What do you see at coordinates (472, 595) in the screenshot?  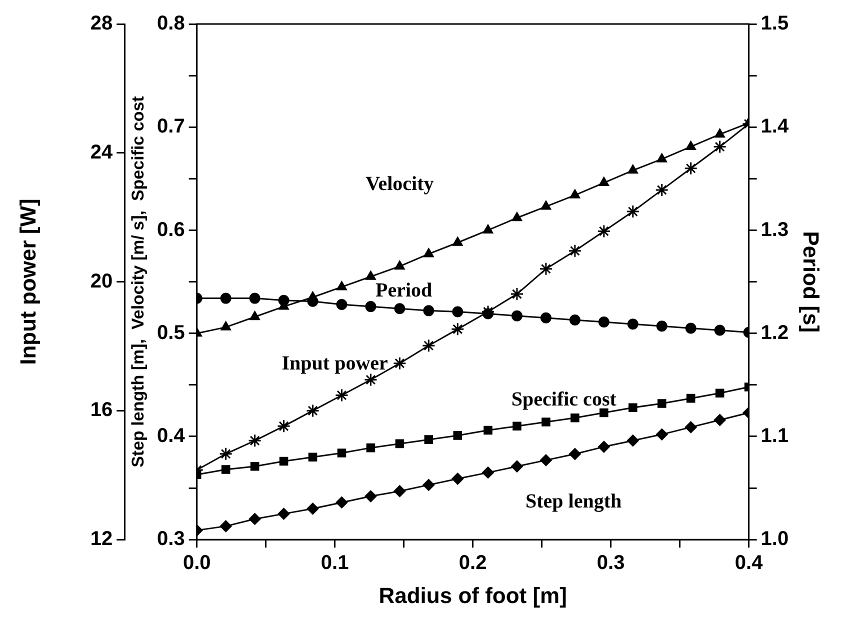 I see `x-axis-title: Radius of foot [m]` at bounding box center [472, 595].